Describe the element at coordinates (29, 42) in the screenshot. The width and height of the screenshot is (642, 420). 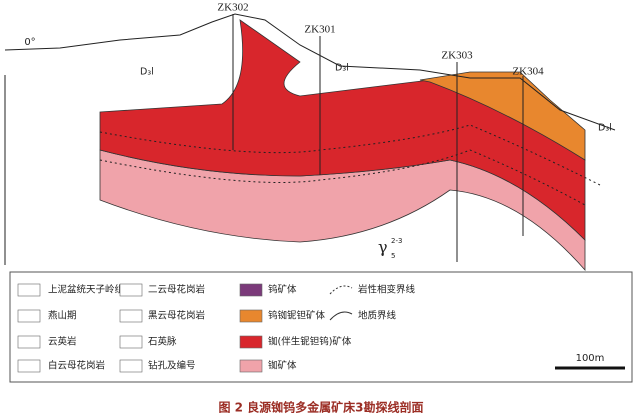
I see `azimuth: 0°` at that location.